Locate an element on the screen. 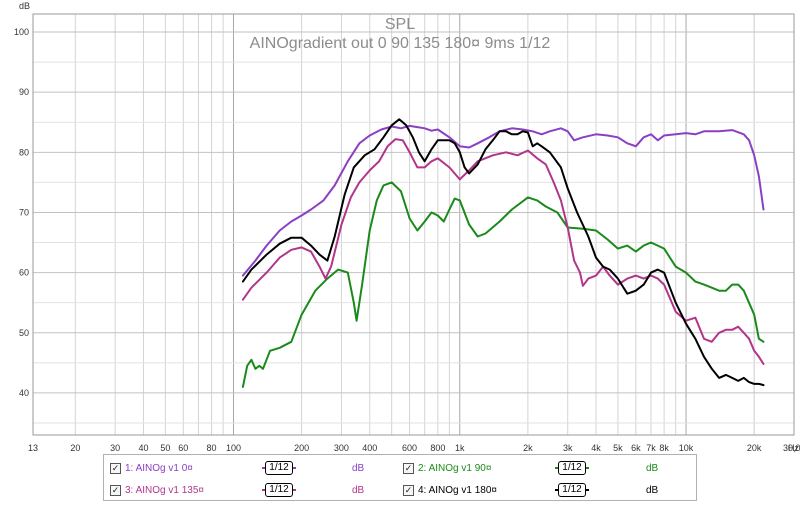 This screenshot has width=800, height=505. x-tick-label: 30 is located at coordinates (115, 448).